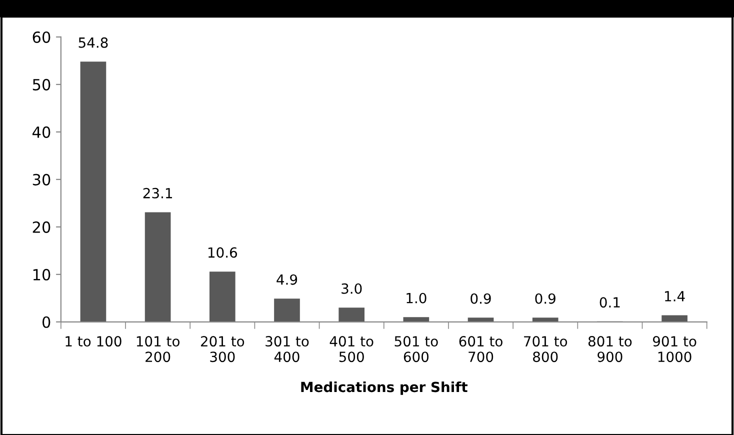 The width and height of the screenshot is (734, 435). I want to click on x-tick-label: 1 to 100, so click(94, 341).